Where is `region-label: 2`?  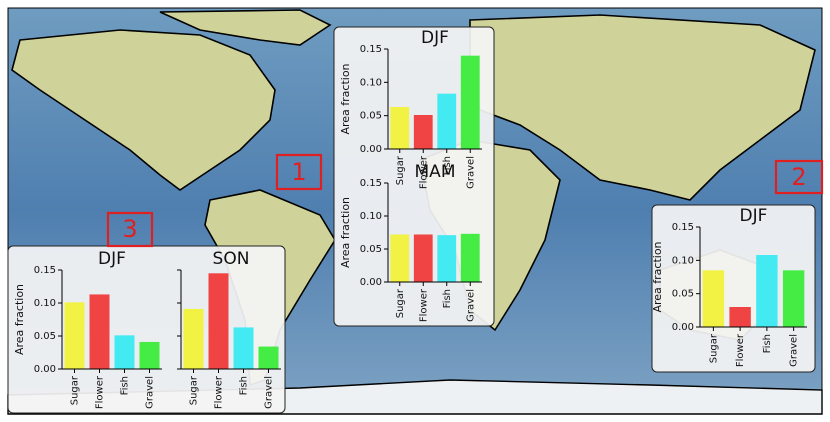
region-label: 2 is located at coordinates (798, 177).